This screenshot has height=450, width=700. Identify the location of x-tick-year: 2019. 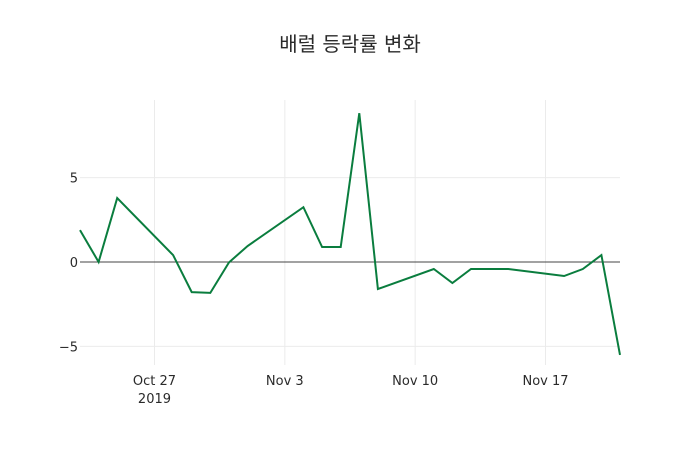
(154, 399).